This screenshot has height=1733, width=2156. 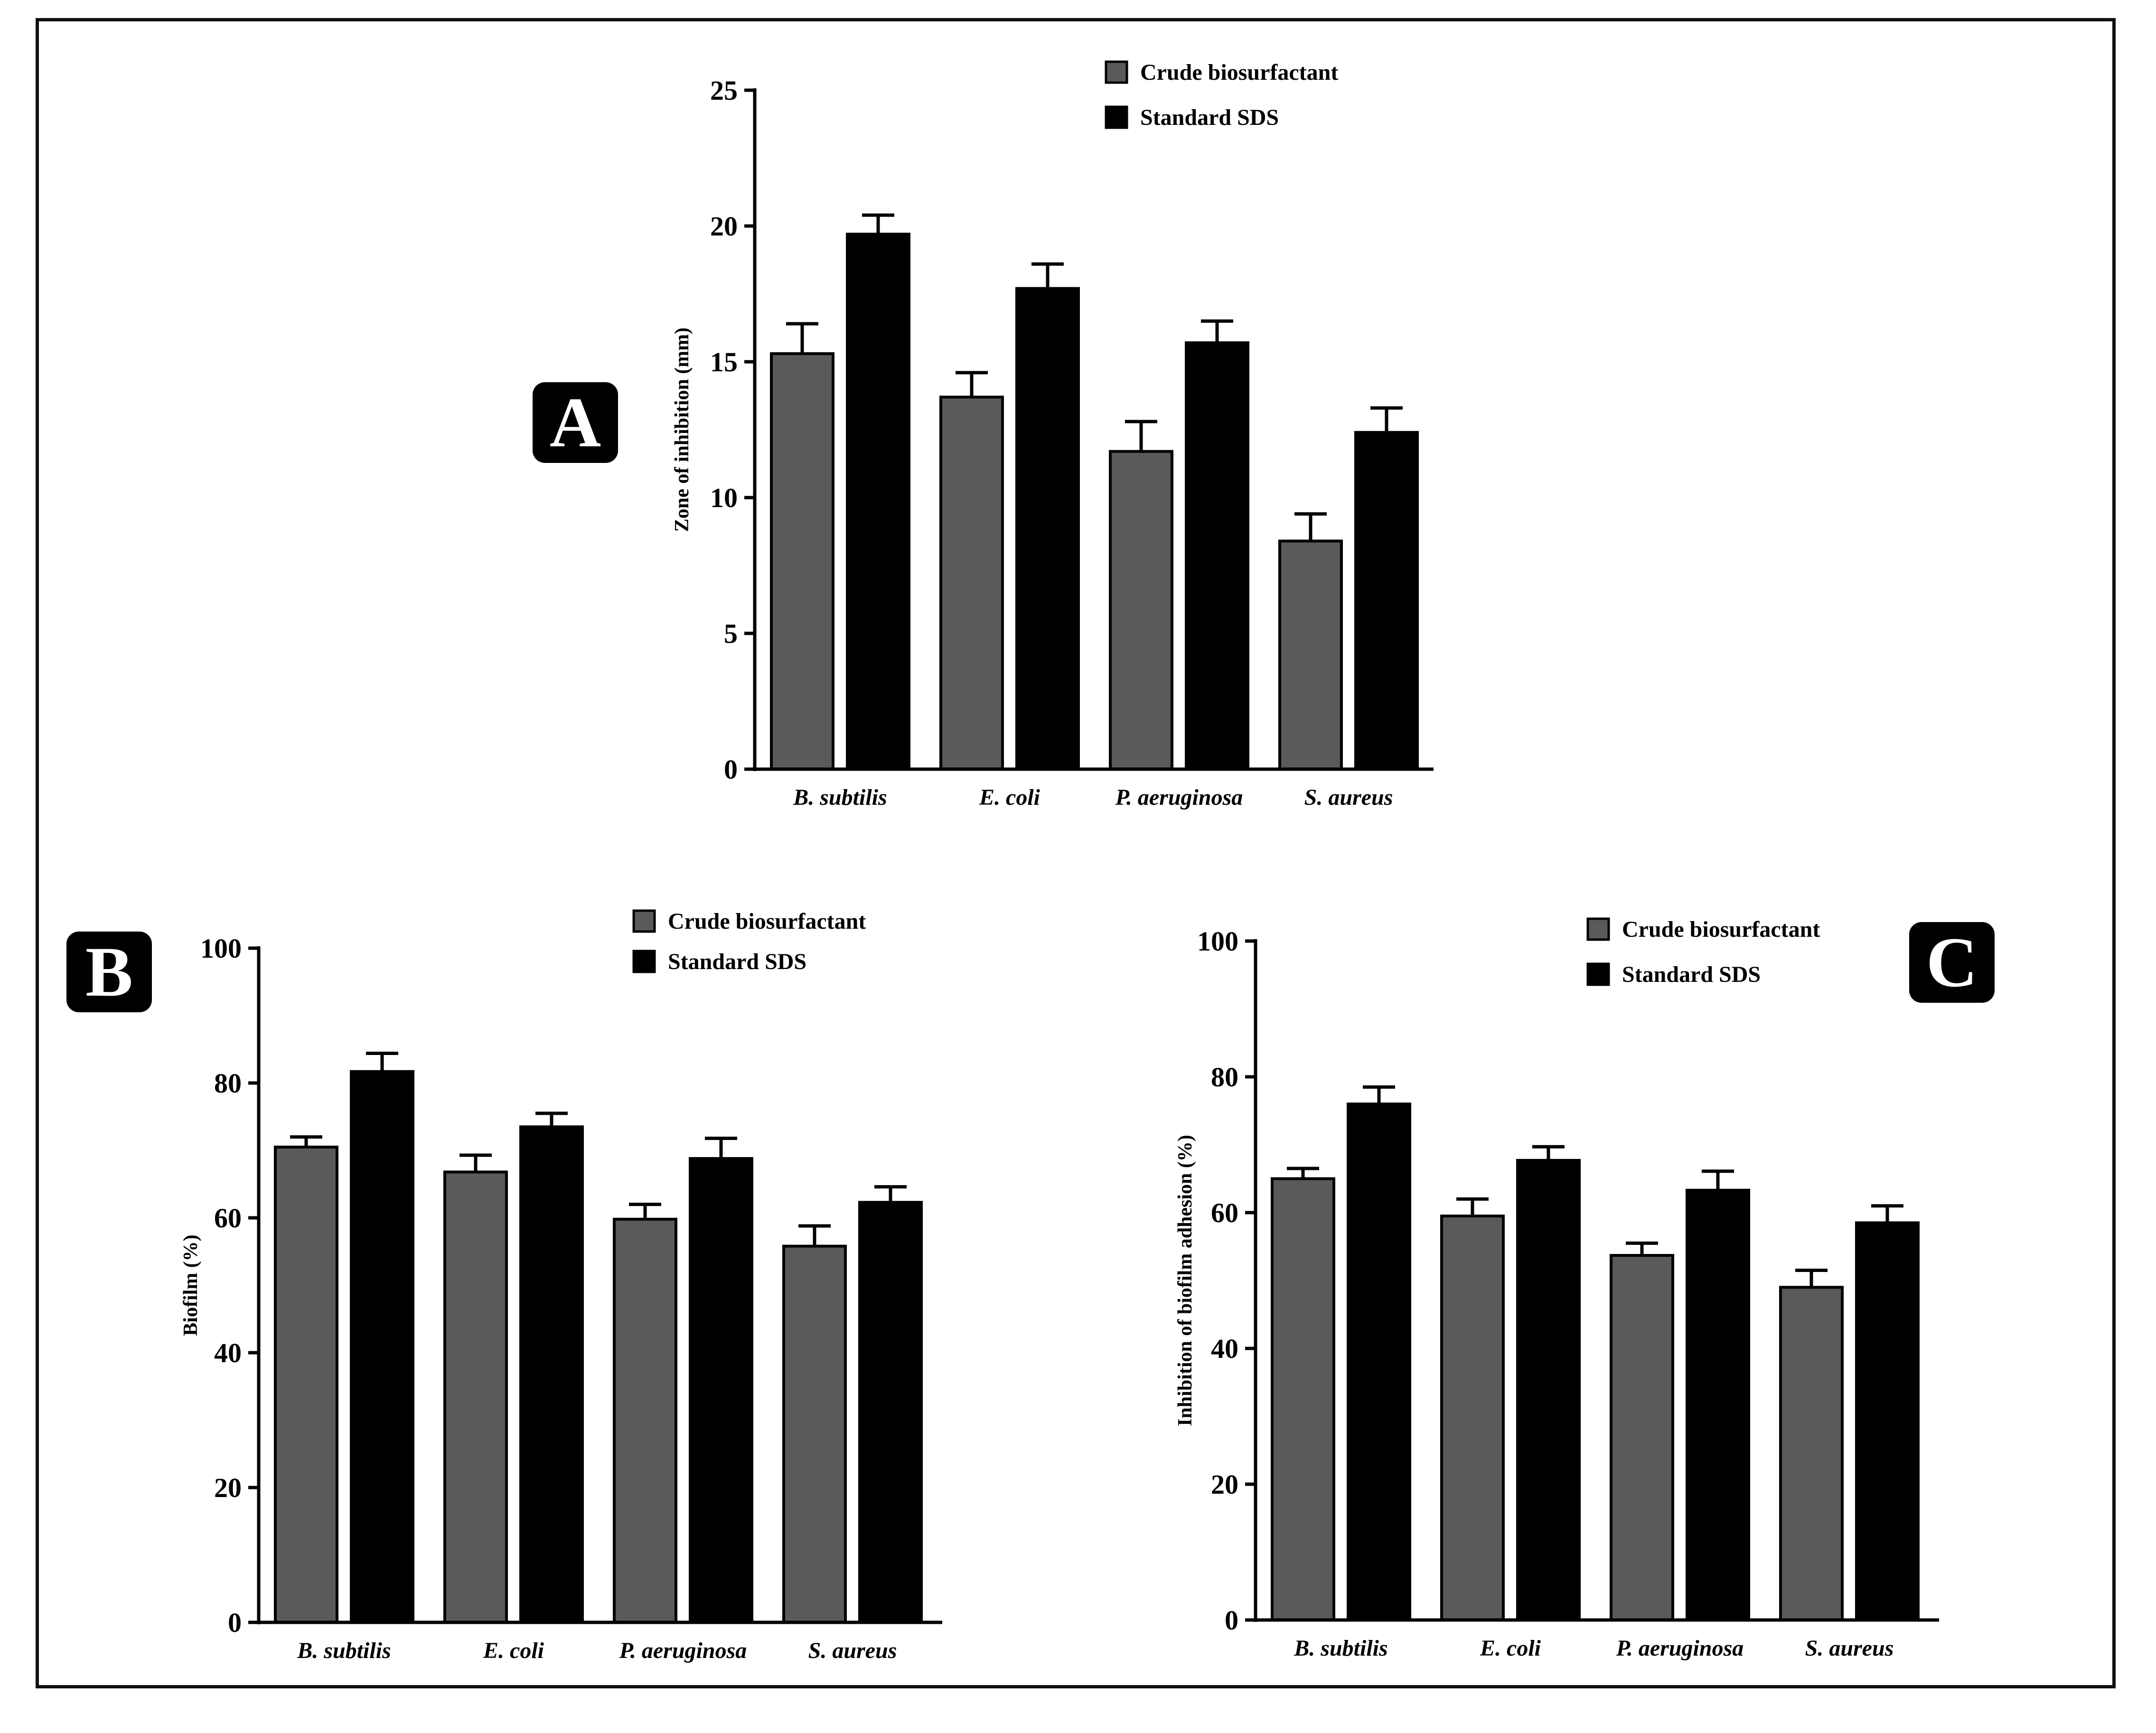 I want to click on panel-c-legend-label-sds: Standard SDS, so click(x=1691, y=975).